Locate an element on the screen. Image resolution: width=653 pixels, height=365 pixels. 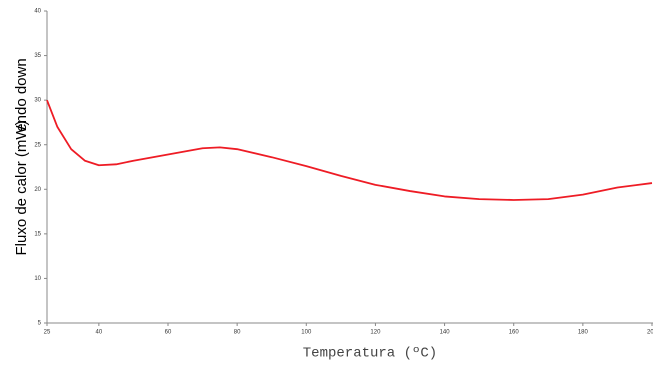
x-tick-label: 160 is located at coordinates (514, 333).